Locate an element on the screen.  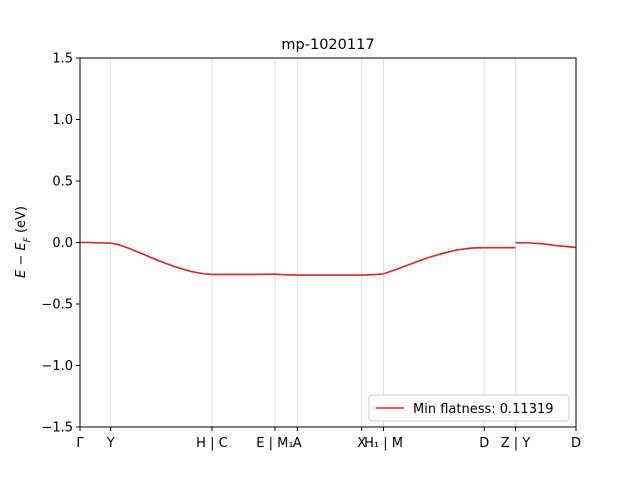
legend-box is located at coordinates (469, 408).